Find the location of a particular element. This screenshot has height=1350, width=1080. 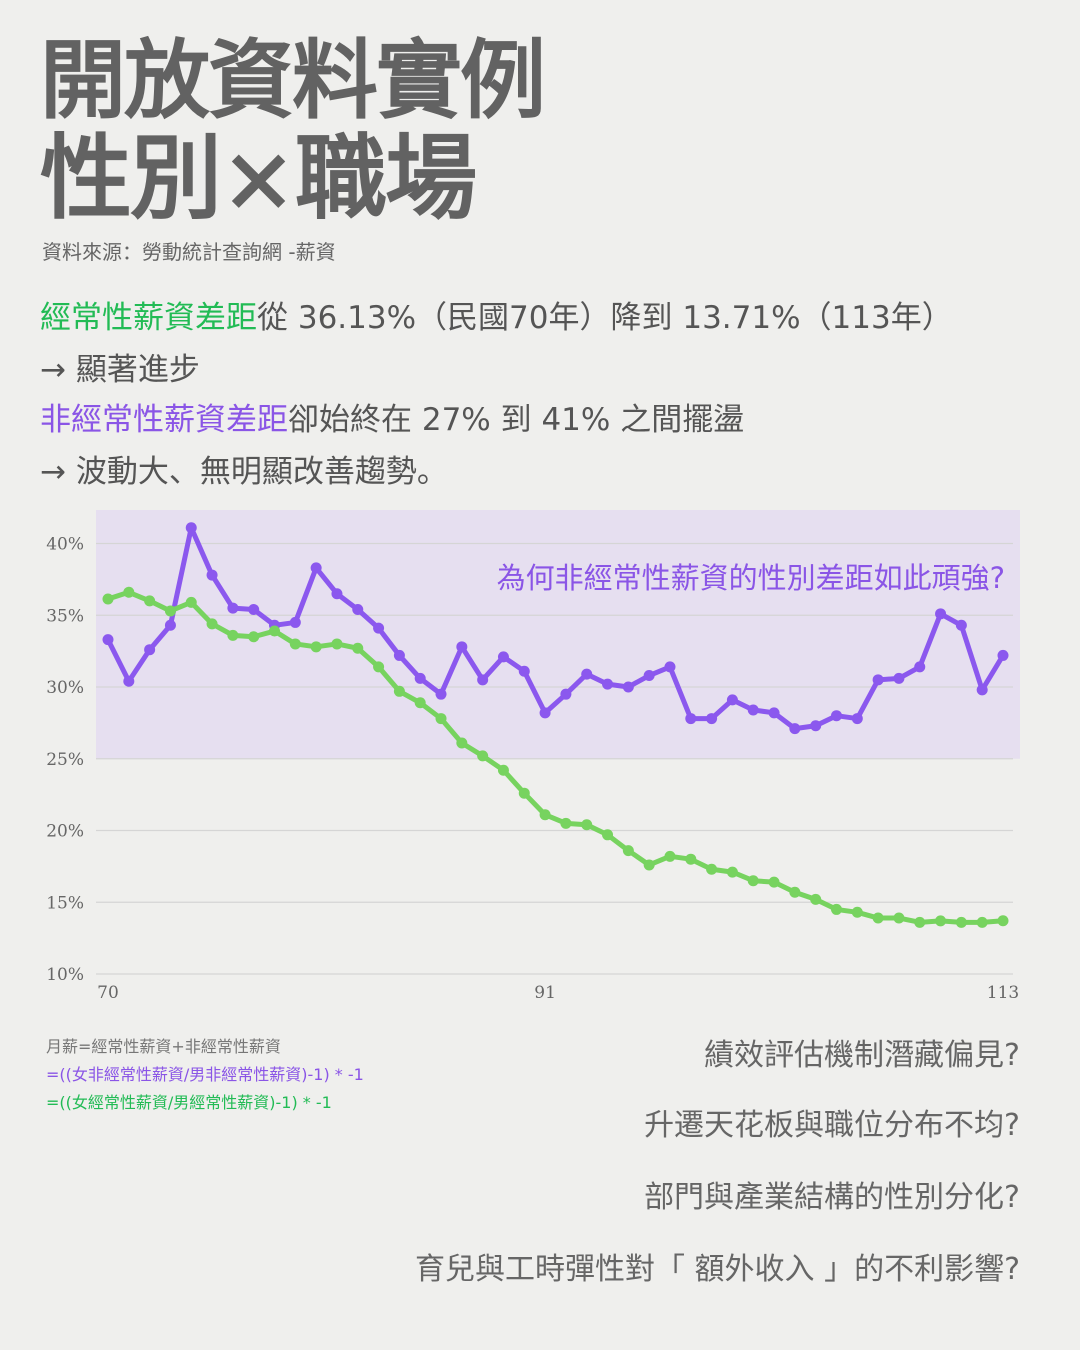

summary-line-1: 經常性薪資差距從 36.13%（民國70年）降到 13.71%（113年） is located at coordinates (496, 314).